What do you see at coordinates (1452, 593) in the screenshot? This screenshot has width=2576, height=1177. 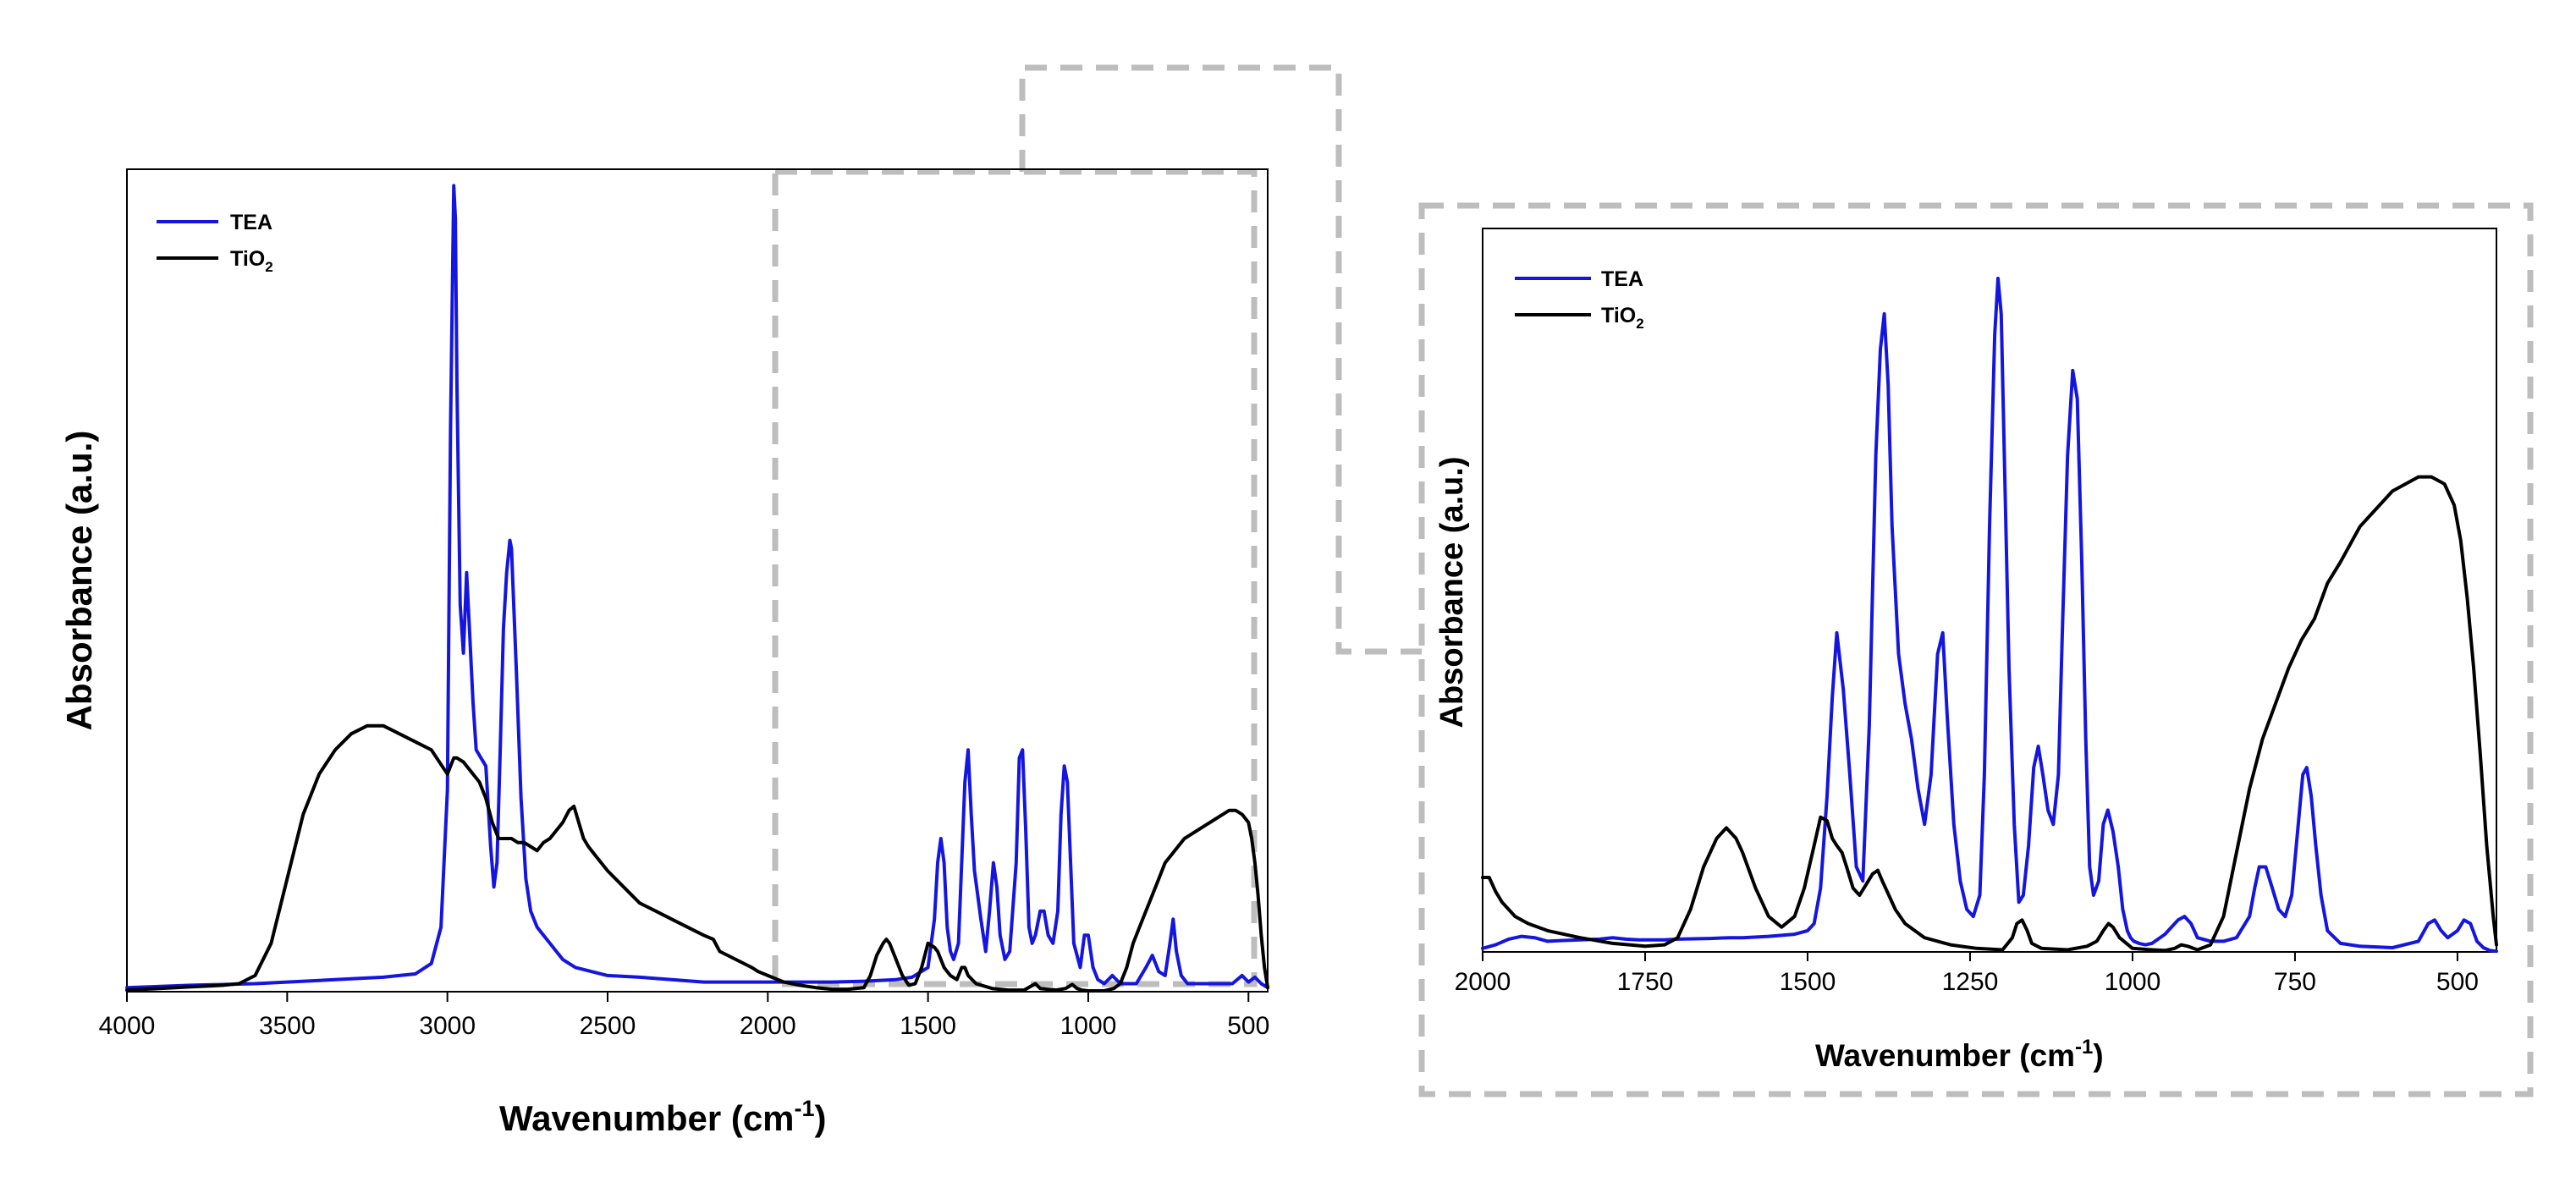 I see `y-axis-title-zoom: Absorbance (a.u.)` at bounding box center [1452, 593].